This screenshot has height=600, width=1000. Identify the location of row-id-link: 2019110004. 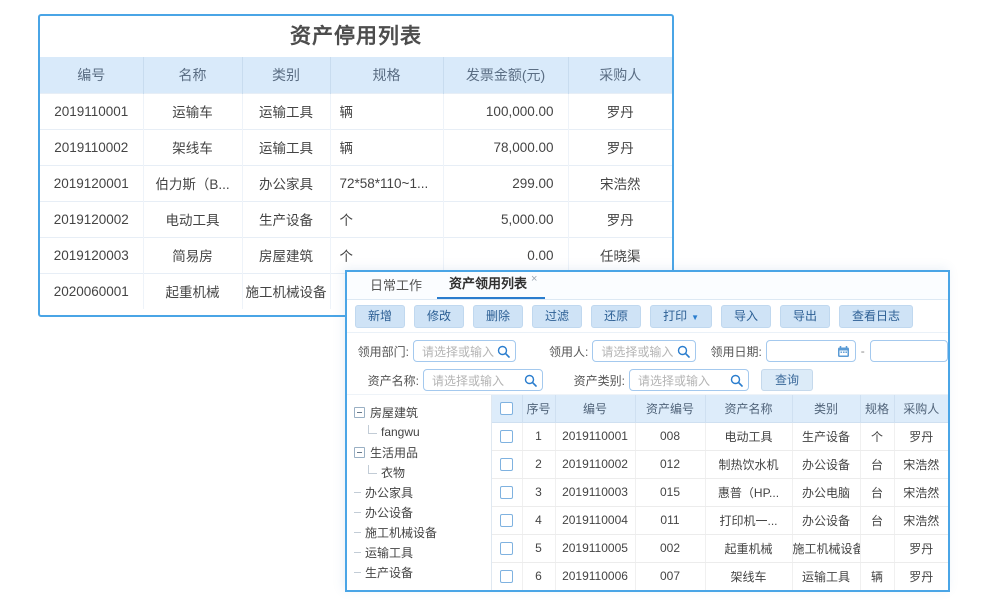
(595, 520).